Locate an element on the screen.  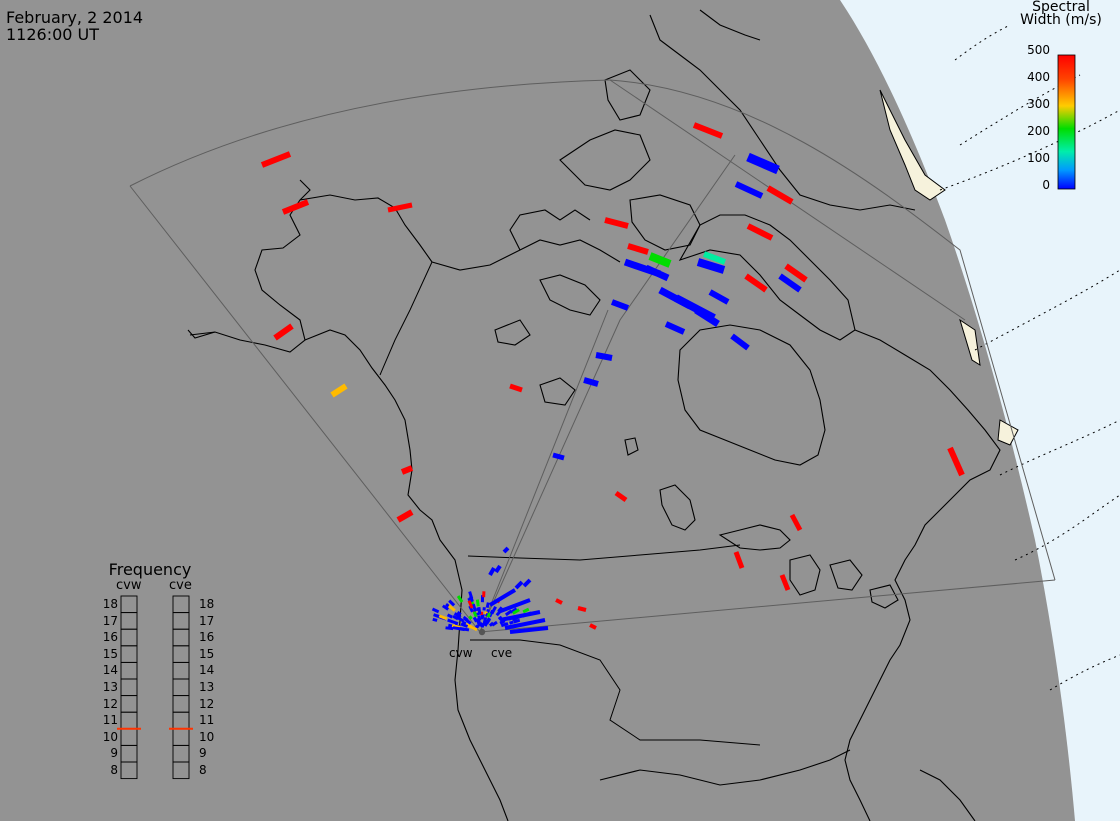
time-label: 1126:00 UT is located at coordinates (52, 34).